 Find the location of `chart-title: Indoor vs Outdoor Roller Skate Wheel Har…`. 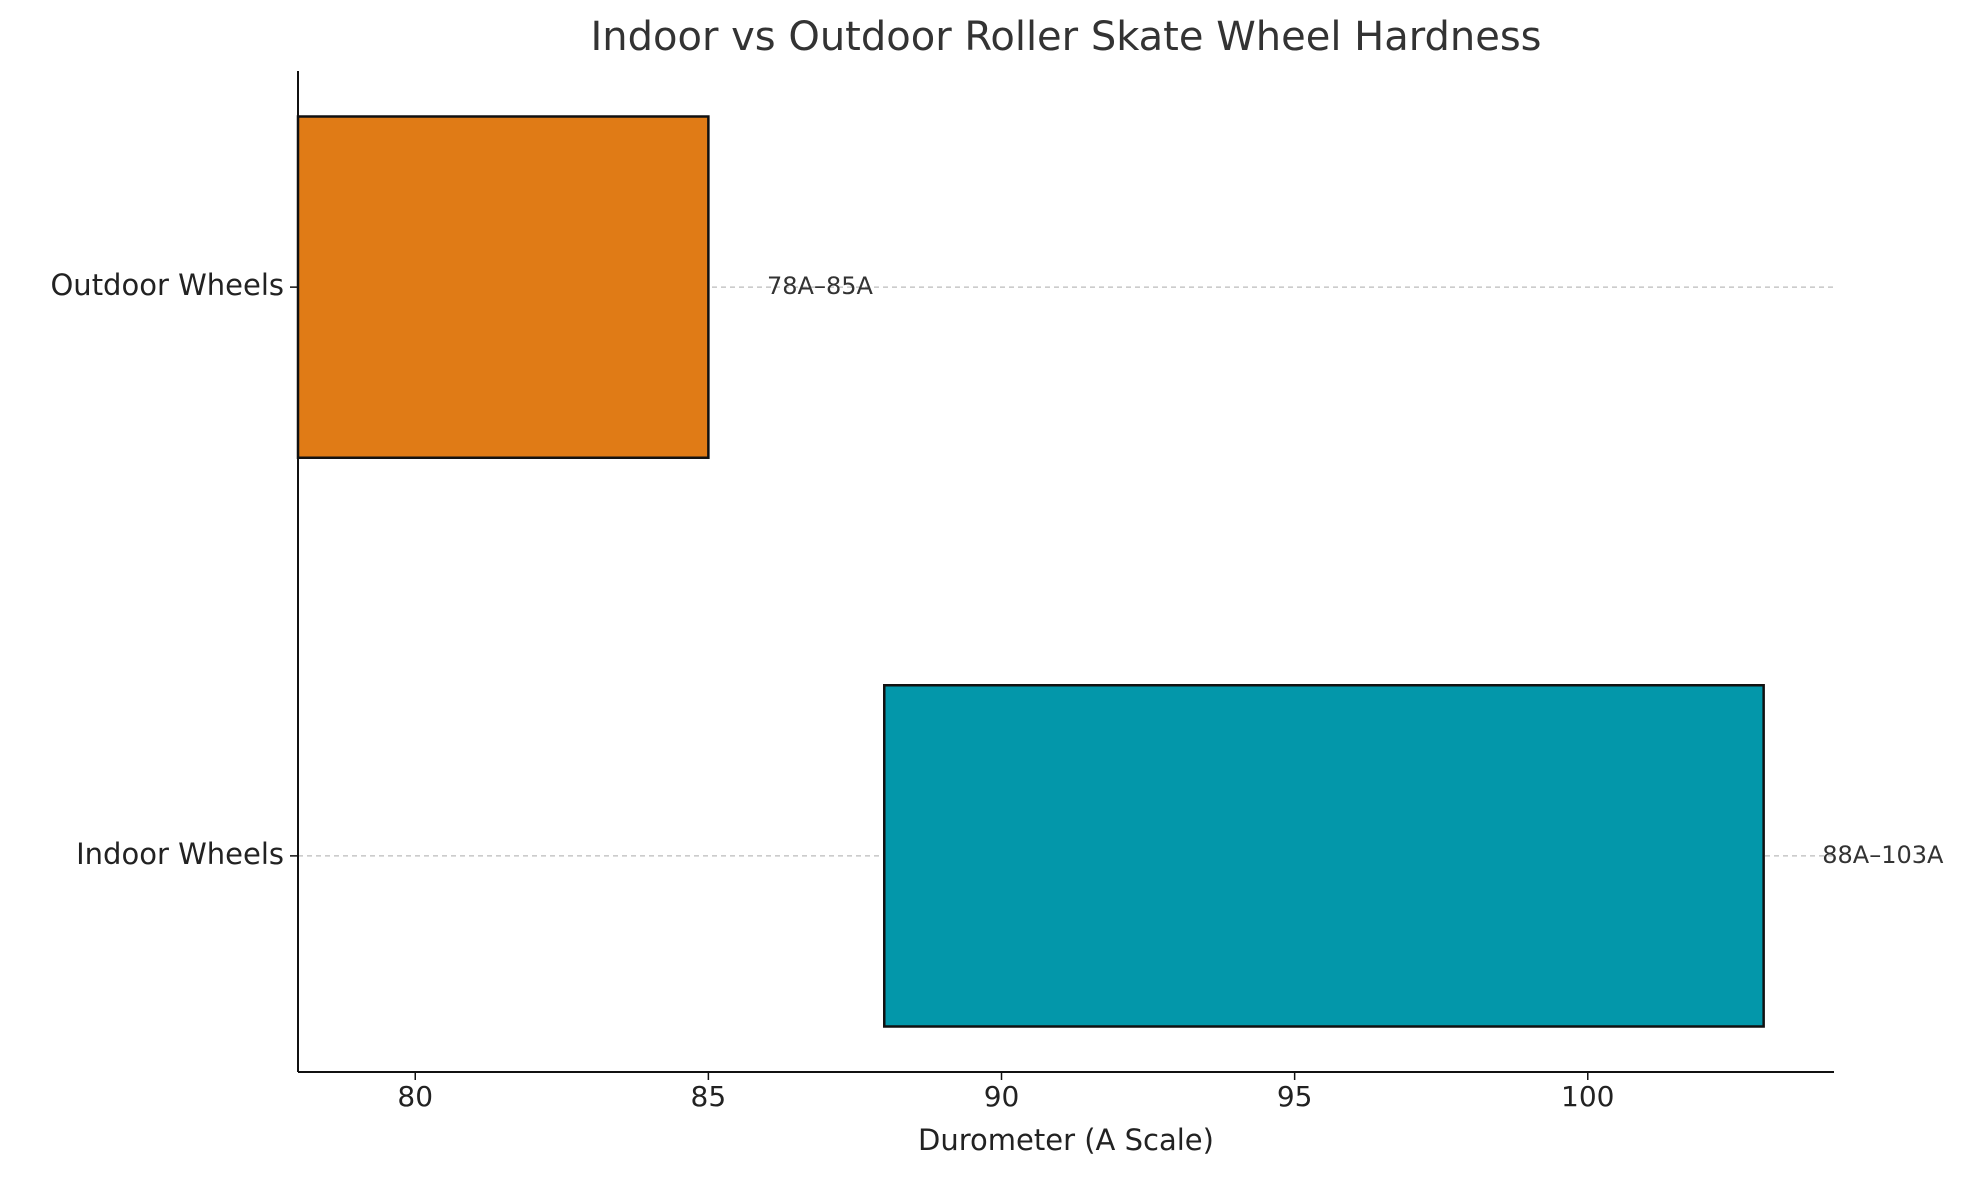

chart-title: Indoor vs Outdoor Roller Skate Wheel Har… is located at coordinates (1065, 37).